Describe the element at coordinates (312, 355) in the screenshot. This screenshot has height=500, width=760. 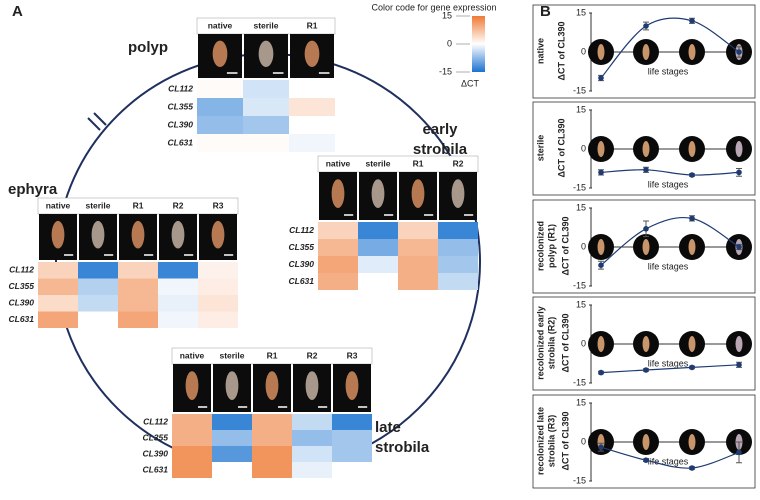
I see `column-label: R2` at that location.